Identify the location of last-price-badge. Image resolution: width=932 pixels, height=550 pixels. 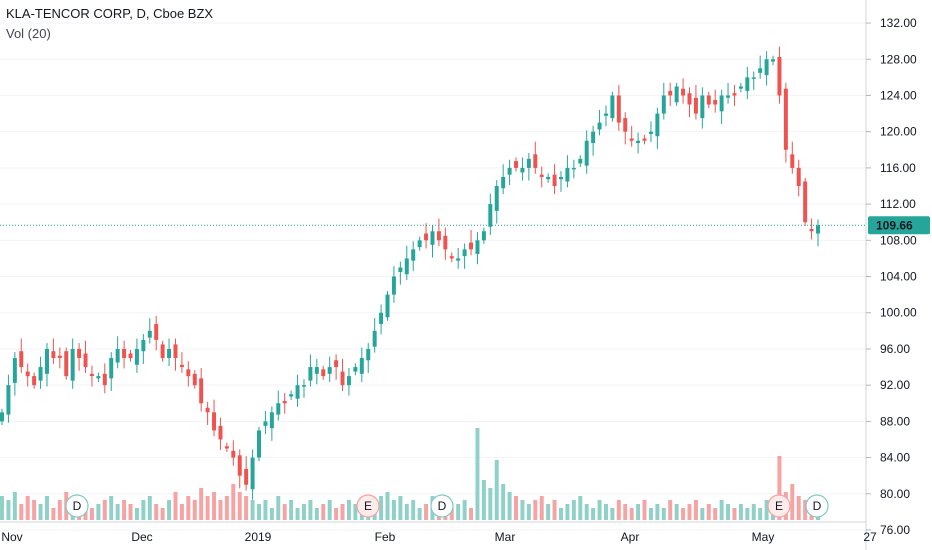
(899, 225).